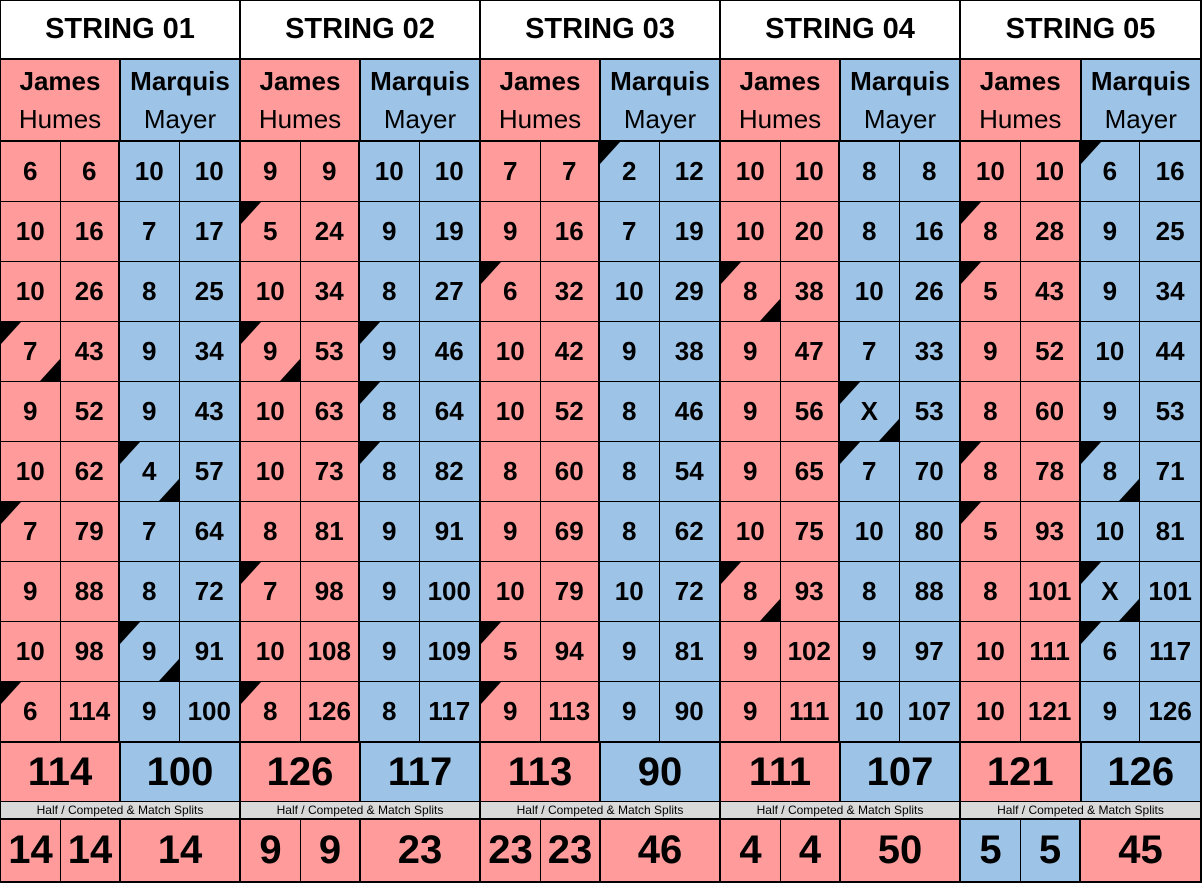 This screenshot has width=1203, height=883. Describe the element at coordinates (630, 172) in the screenshot. I see `frame-score-cell: 2` at that location.